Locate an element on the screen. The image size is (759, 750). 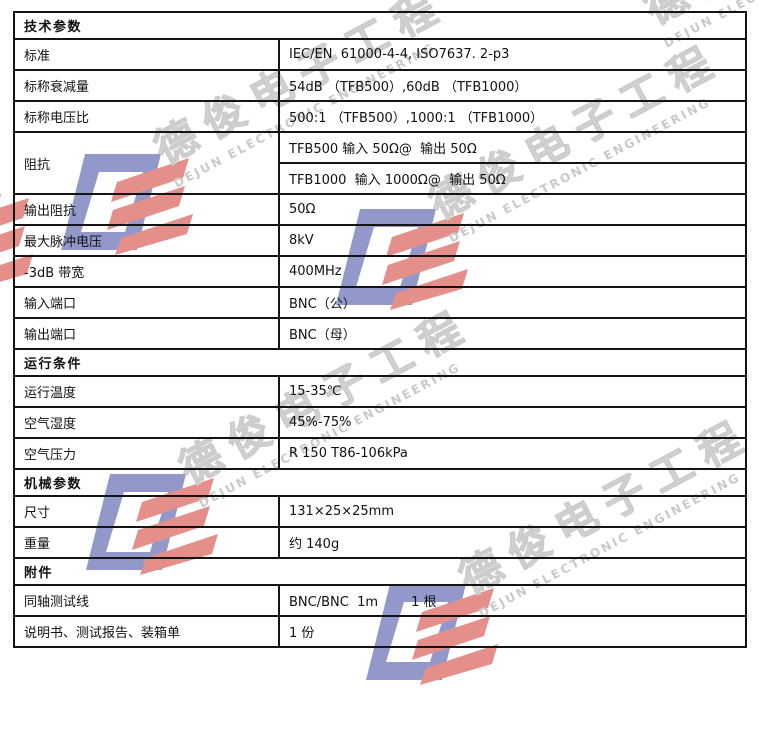
spec-value-cell: 131×25×25mm is located at coordinates (512, 511).